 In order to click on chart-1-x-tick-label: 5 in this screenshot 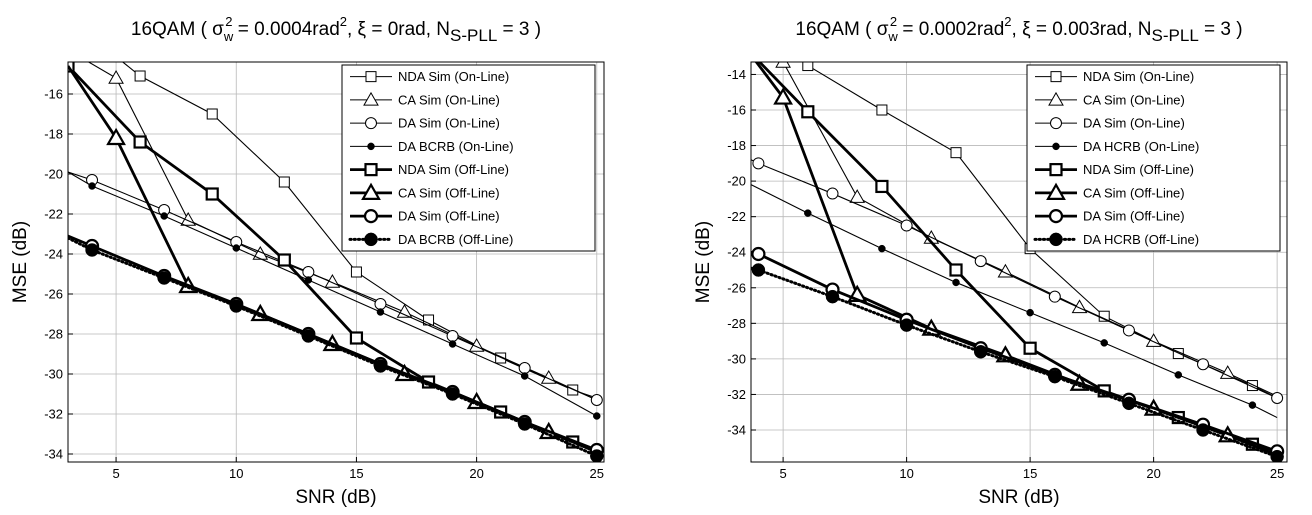, I will do `click(115, 473)`.